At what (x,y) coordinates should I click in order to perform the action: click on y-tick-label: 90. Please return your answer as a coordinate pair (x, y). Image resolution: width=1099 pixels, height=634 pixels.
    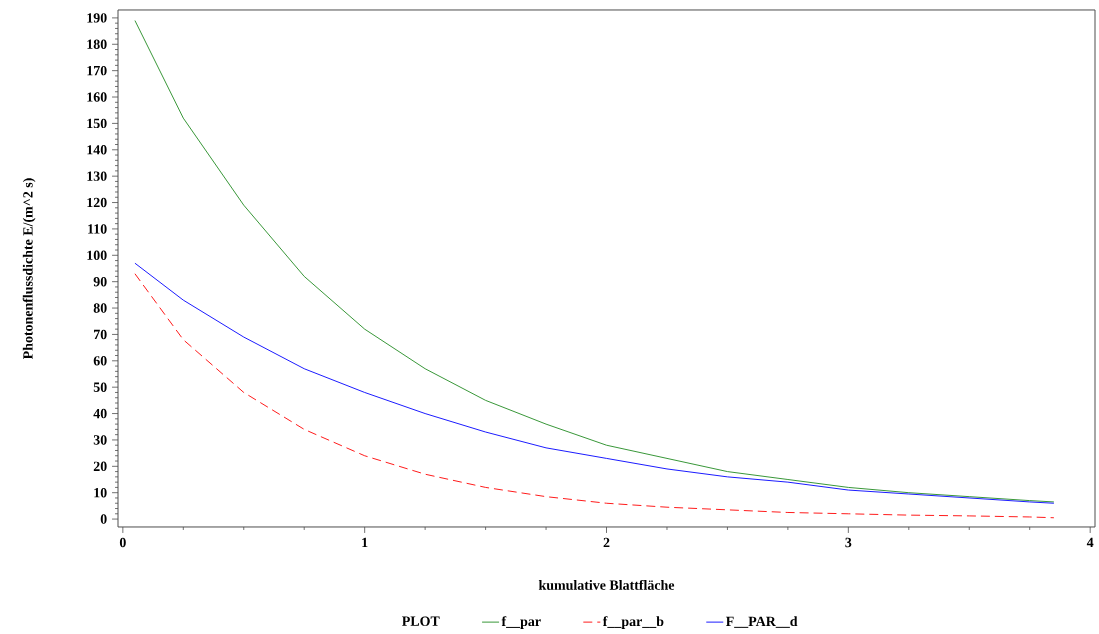
    Looking at the image, I should click on (100, 281).